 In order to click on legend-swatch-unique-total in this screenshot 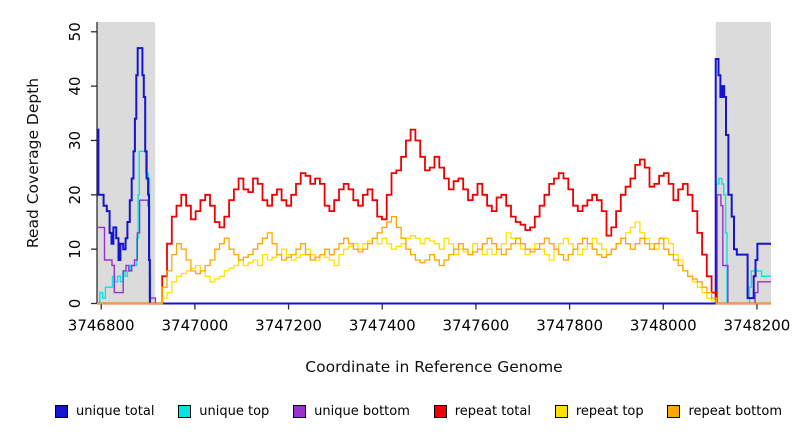, I will do `click(61, 411)`.